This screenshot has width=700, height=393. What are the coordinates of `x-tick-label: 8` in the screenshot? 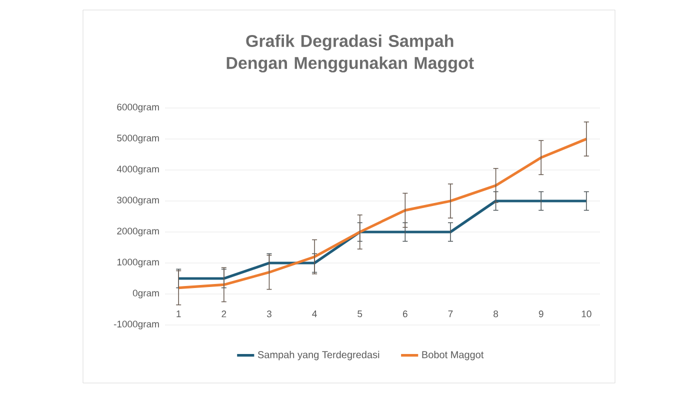 It's located at (496, 314).